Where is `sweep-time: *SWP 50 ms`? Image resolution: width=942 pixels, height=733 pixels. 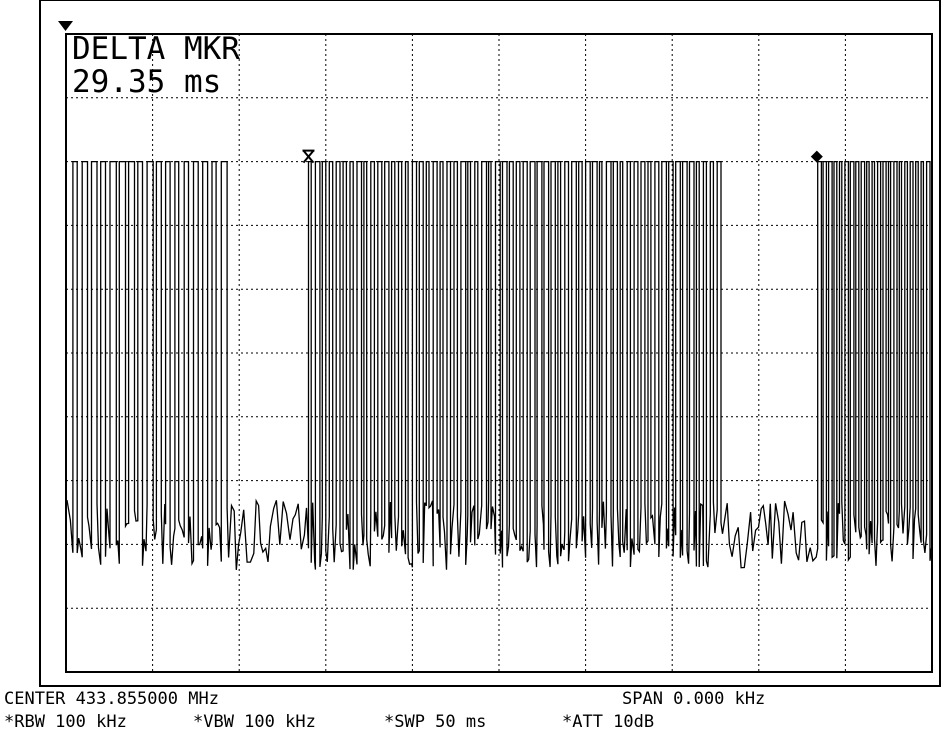 sweep-time: *SWP 50 ms is located at coordinates (435, 722).